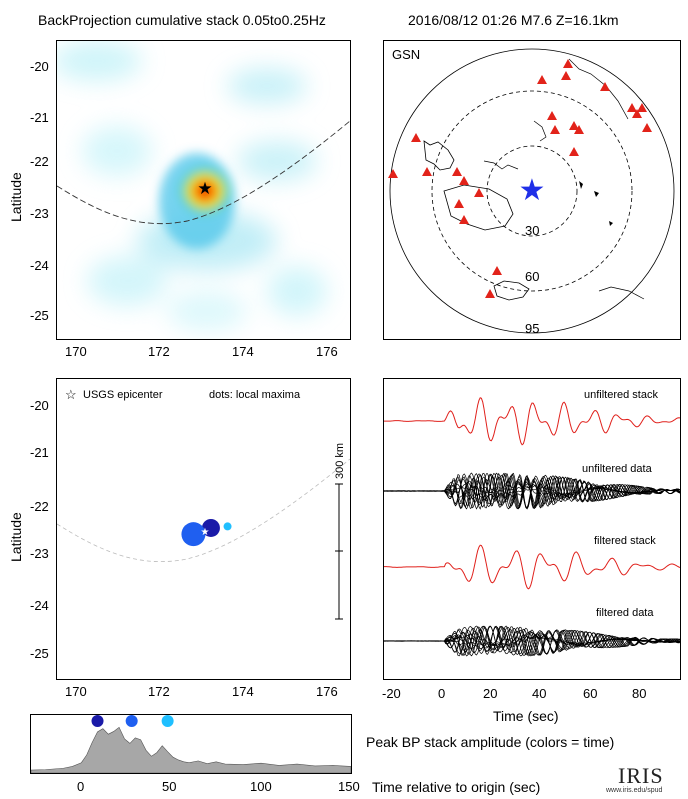 The height and width of the screenshot is (799, 688). I want to click on trace-label: unfiltered data, so click(617, 469).